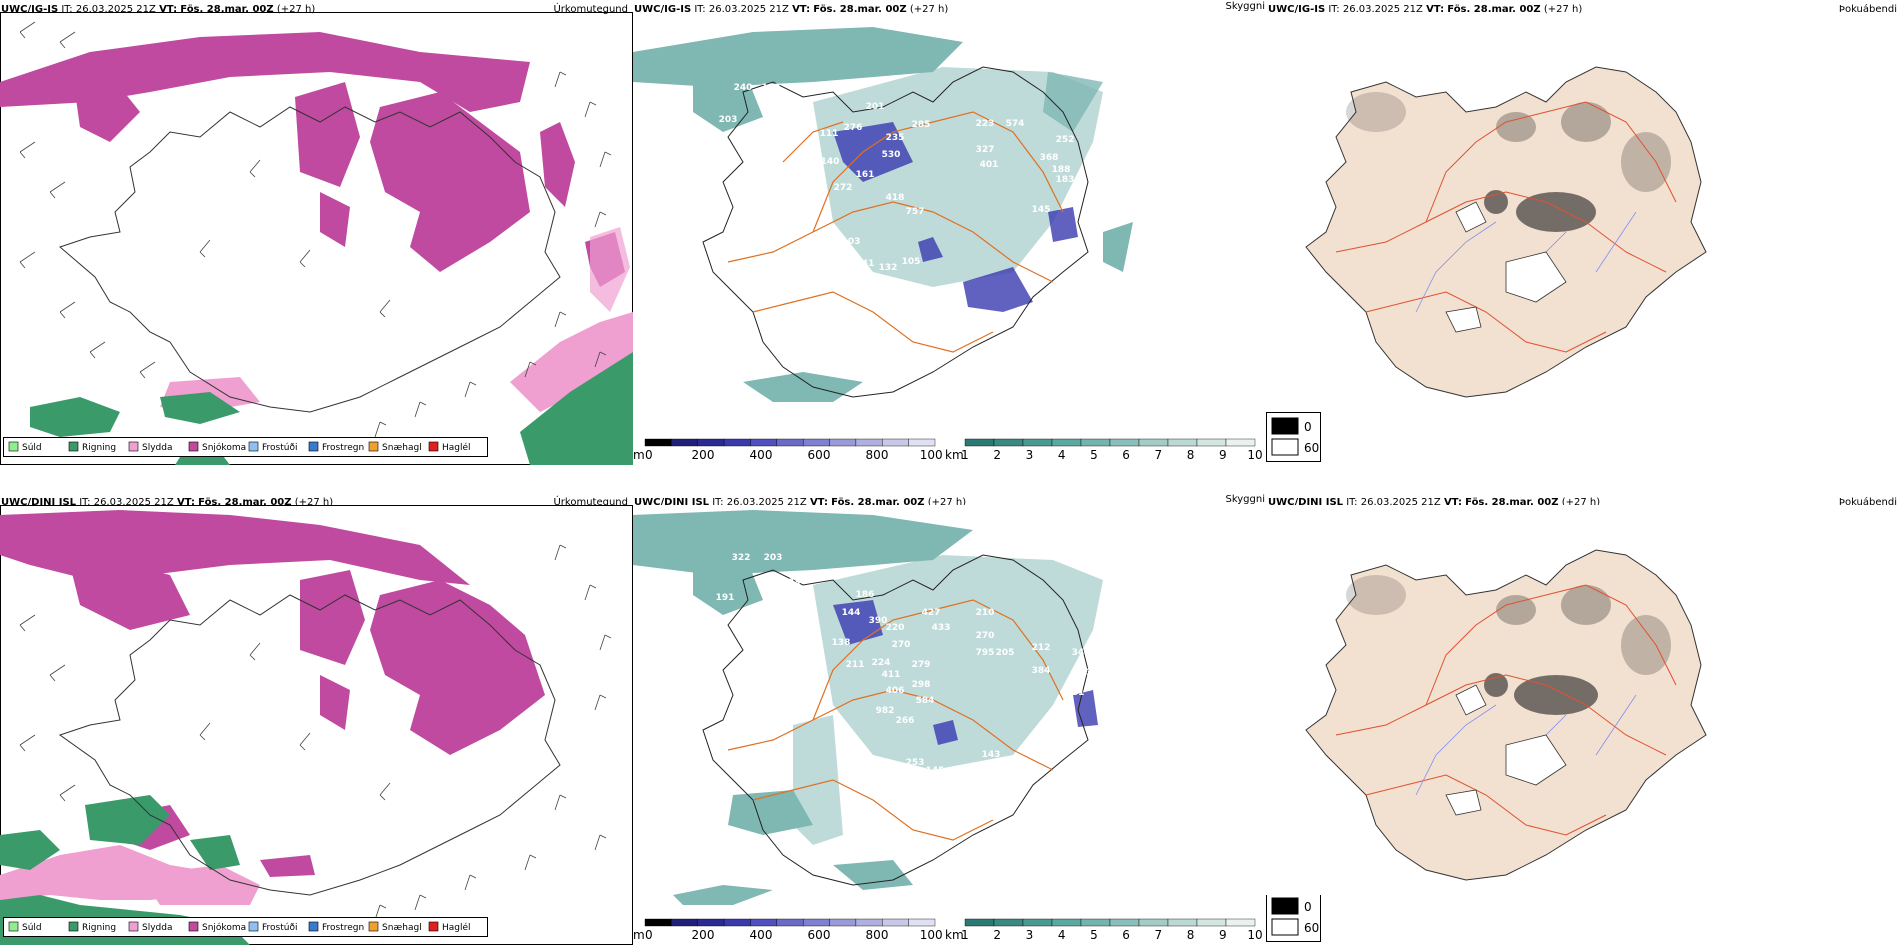  What do you see at coordinates (1103, 449) in the screenshot?
I see `visibility-colorbar-row1: km 1 2 3 4 5 6 7 8 9 10` at bounding box center [1103, 449].